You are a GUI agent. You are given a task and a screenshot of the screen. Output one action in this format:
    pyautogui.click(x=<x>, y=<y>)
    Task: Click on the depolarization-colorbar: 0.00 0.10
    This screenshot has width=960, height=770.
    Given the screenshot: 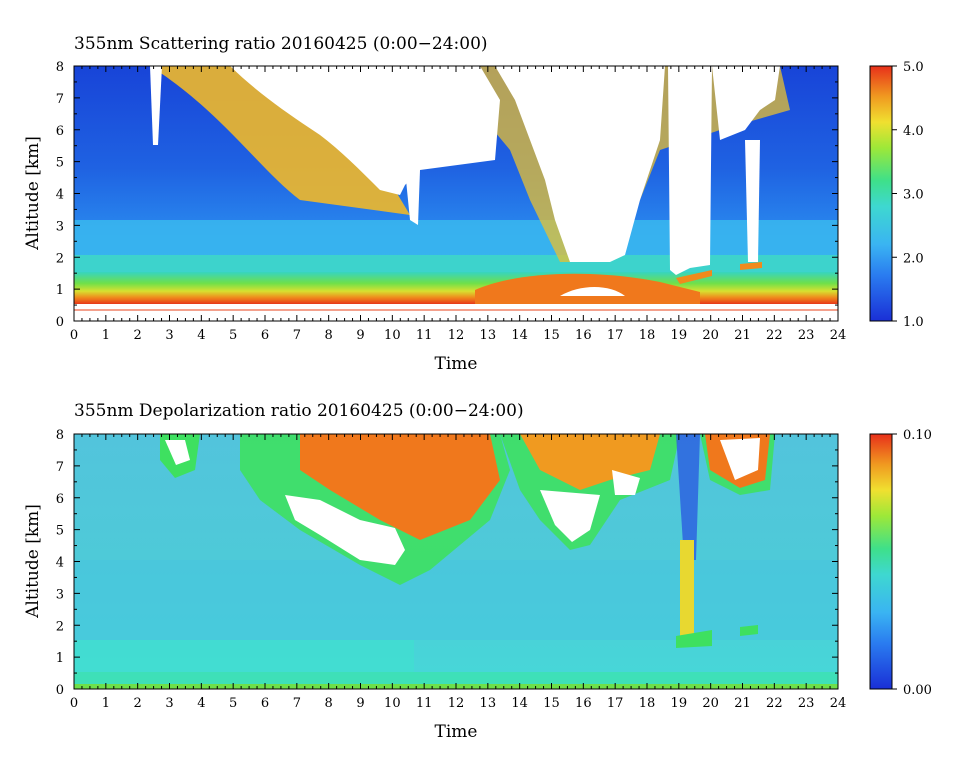 What is the action you would take?
    pyautogui.click(x=900, y=563)
    